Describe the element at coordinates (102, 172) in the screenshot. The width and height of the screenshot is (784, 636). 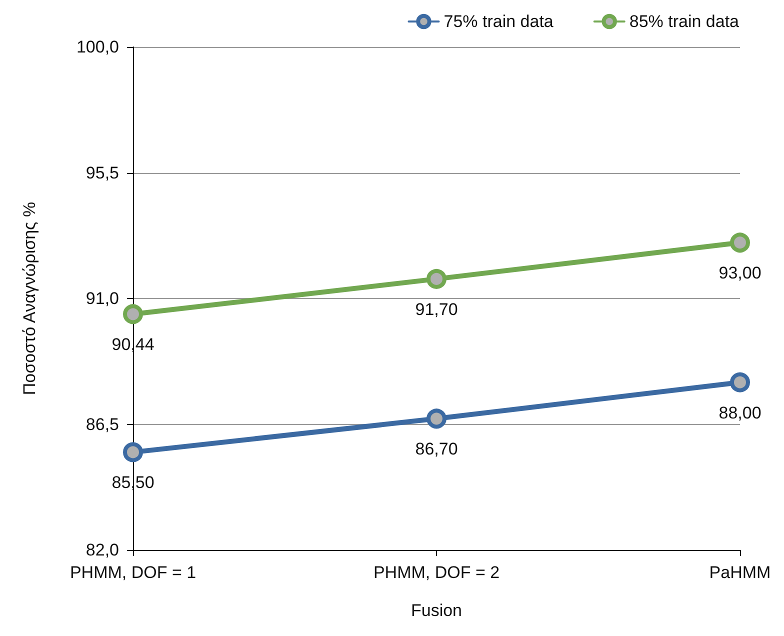
I see `y-tick-label: 95,5` at that location.